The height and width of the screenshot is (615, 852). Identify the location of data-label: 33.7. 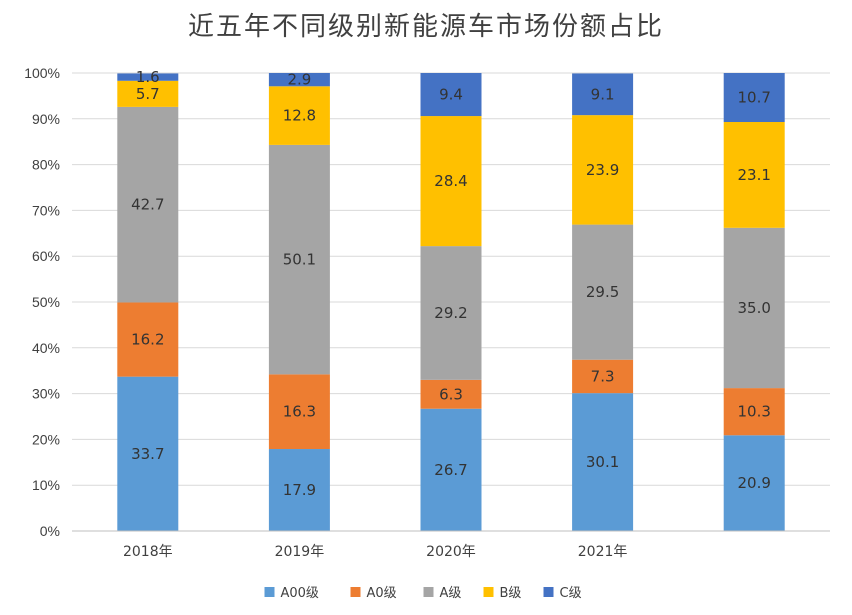
(147, 454).